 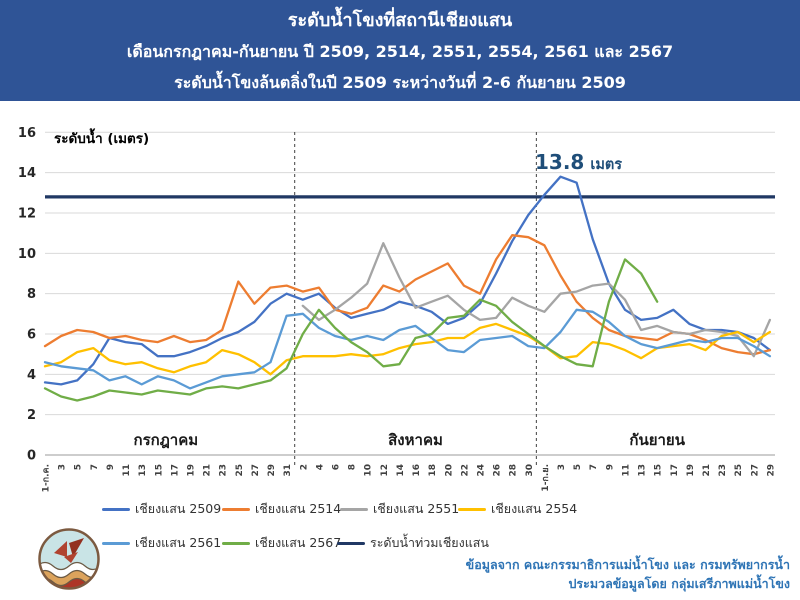 I want to click on x-axis-tick-label: 28, so click(x=514, y=470).